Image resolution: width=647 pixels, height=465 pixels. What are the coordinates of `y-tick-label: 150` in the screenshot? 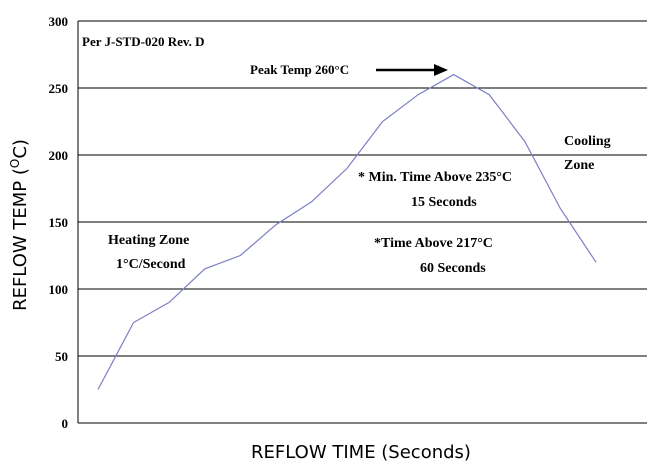 It's located at (59, 222).